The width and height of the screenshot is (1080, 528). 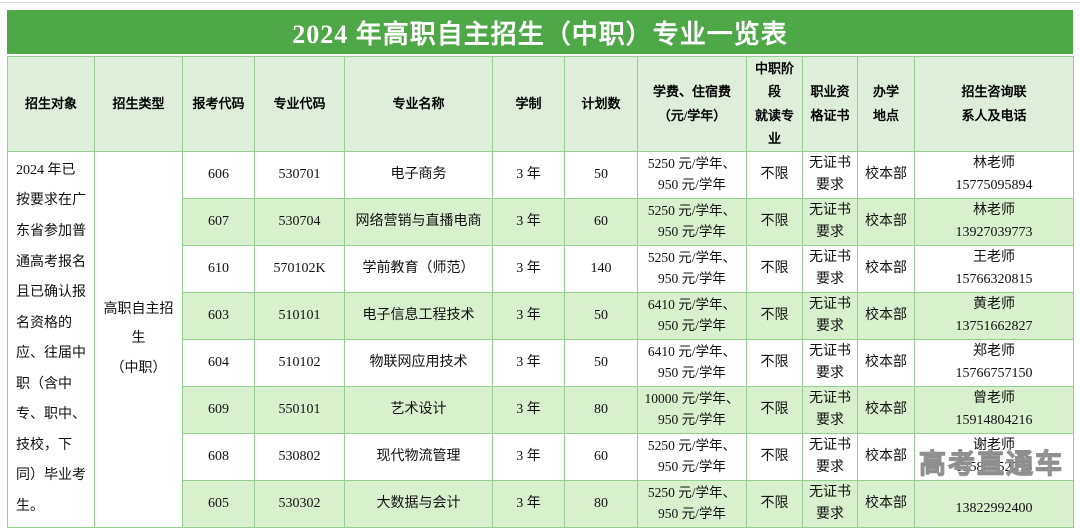 What do you see at coordinates (218, 362) in the screenshot?
I see `exam-code-cell: 604` at bounding box center [218, 362].